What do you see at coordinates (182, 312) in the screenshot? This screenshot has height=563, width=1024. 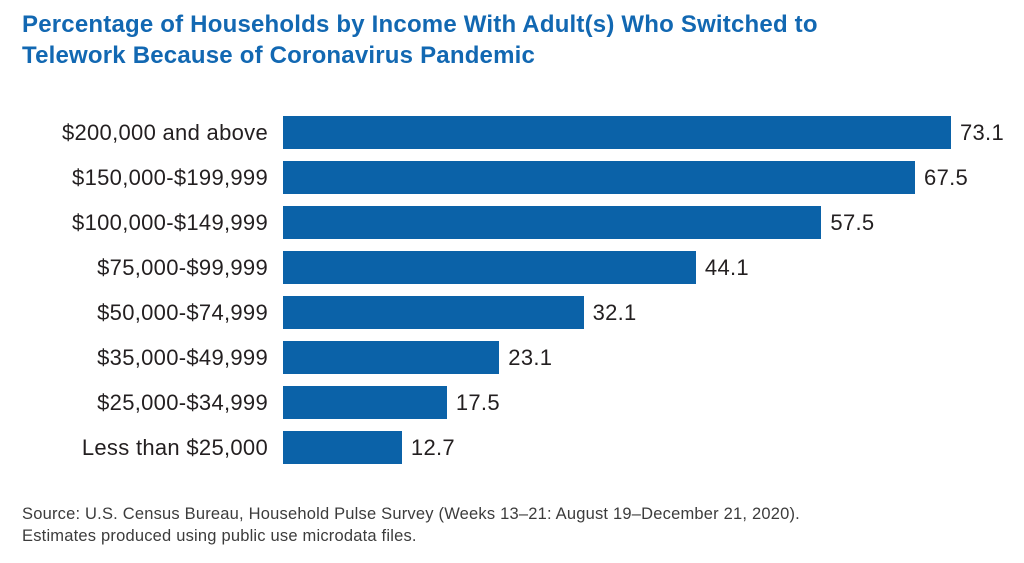 I see `category-label: $50,000-$74,999` at bounding box center [182, 312].